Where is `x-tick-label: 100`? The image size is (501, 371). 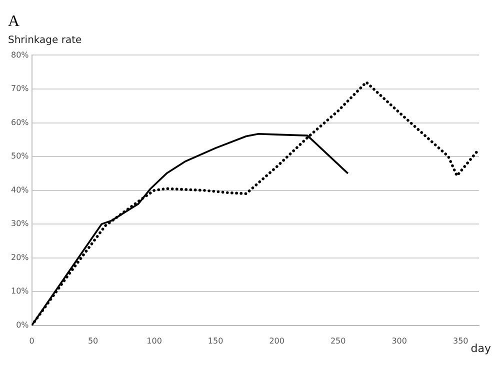 x-tick-label: 100 is located at coordinates (154, 341).